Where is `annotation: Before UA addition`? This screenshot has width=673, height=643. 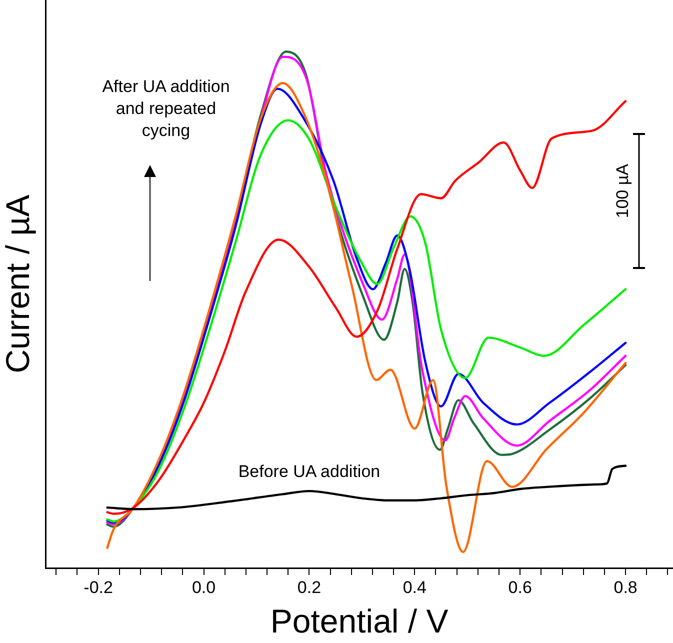
annotation: Before UA addition is located at coordinates (309, 472).